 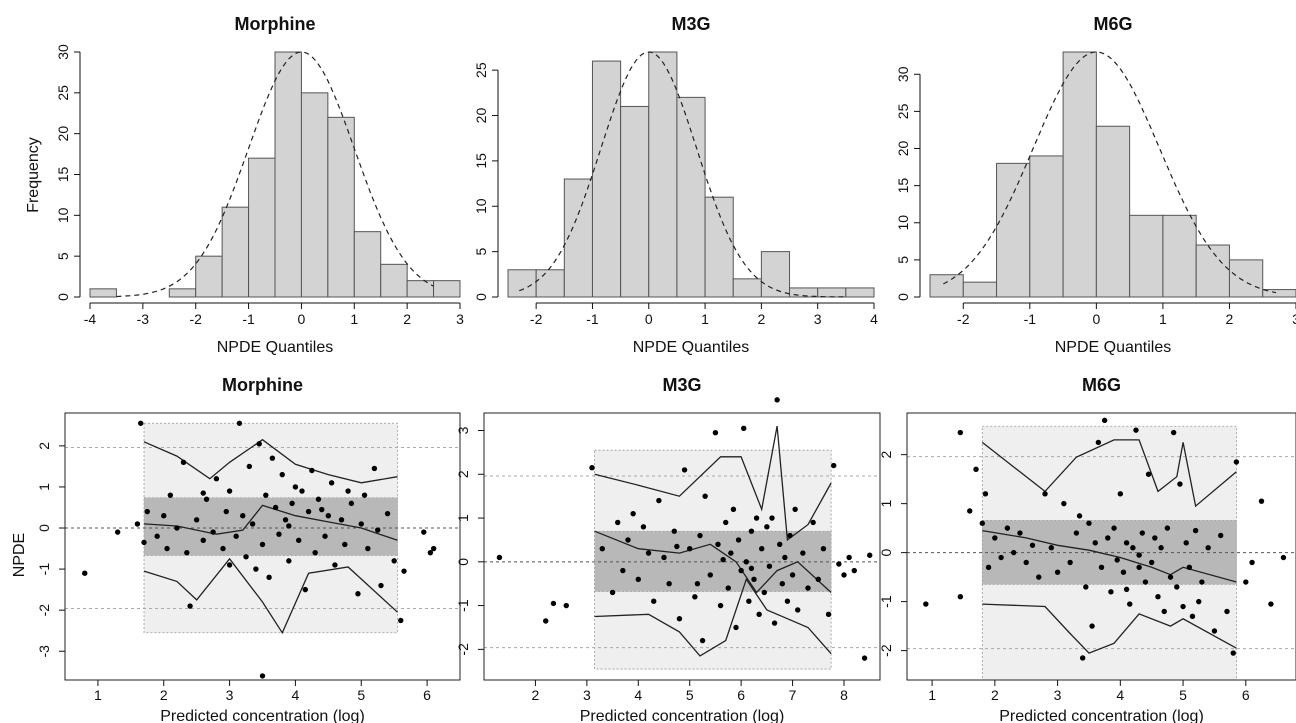 I want to click on y-axis: -3 -2 -1 0 1 2, so click(x=50, y=550).